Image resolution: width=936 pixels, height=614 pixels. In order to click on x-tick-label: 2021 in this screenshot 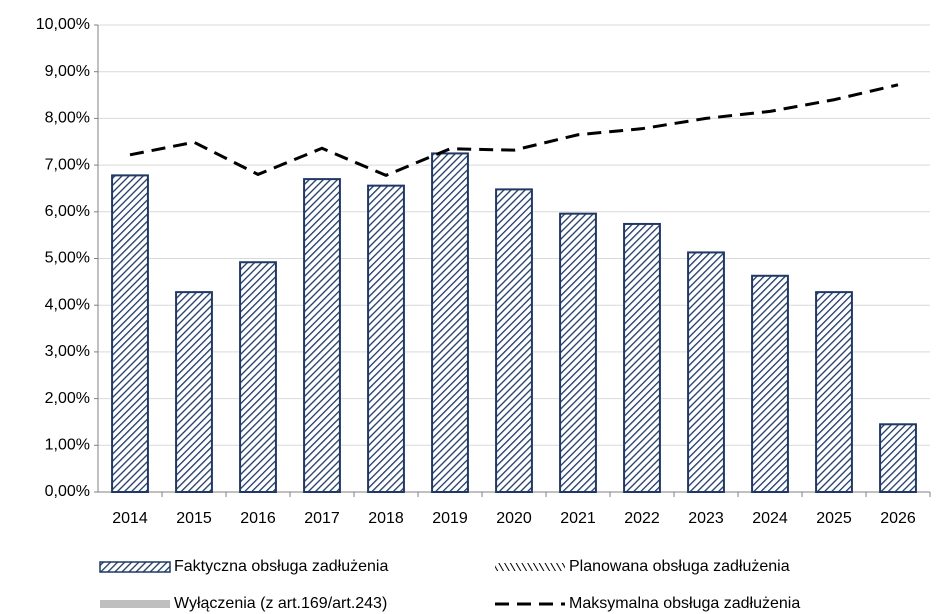, I will do `click(578, 518)`.